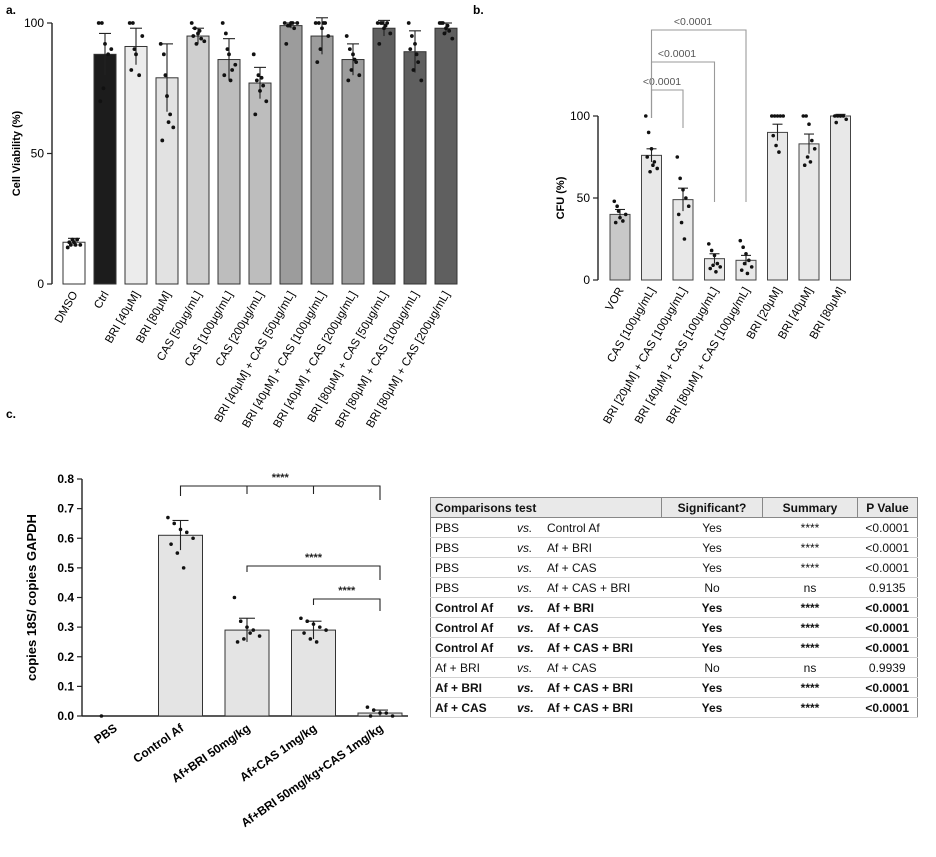 This screenshot has height=857, width=936. I want to click on comparison-label: <0.0001, so click(677, 54).